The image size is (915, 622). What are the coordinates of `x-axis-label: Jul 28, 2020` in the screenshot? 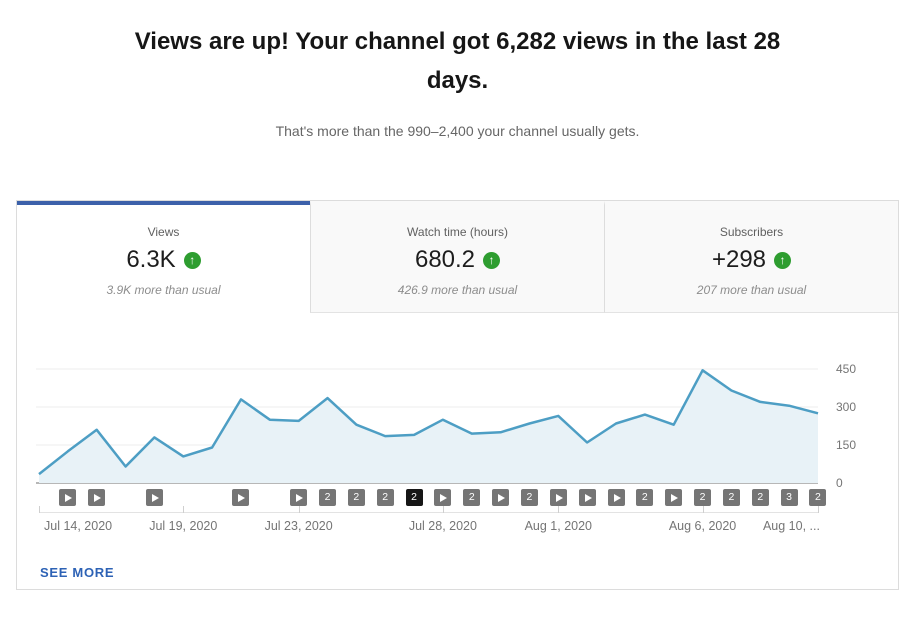 It's located at (442, 526).